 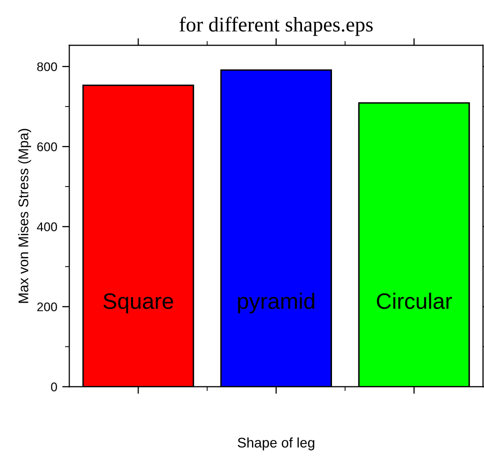 I want to click on y-tick-label: 800, so click(x=47, y=67).